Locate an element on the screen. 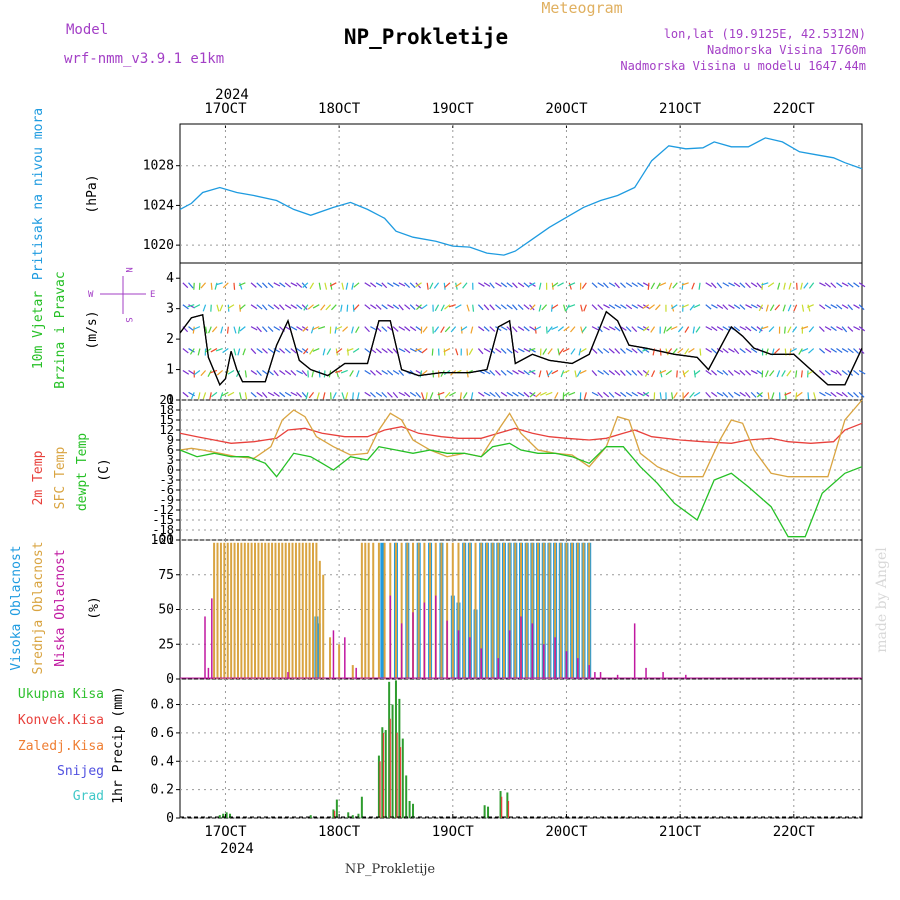  wind-arrows is located at coordinates (524, 341).